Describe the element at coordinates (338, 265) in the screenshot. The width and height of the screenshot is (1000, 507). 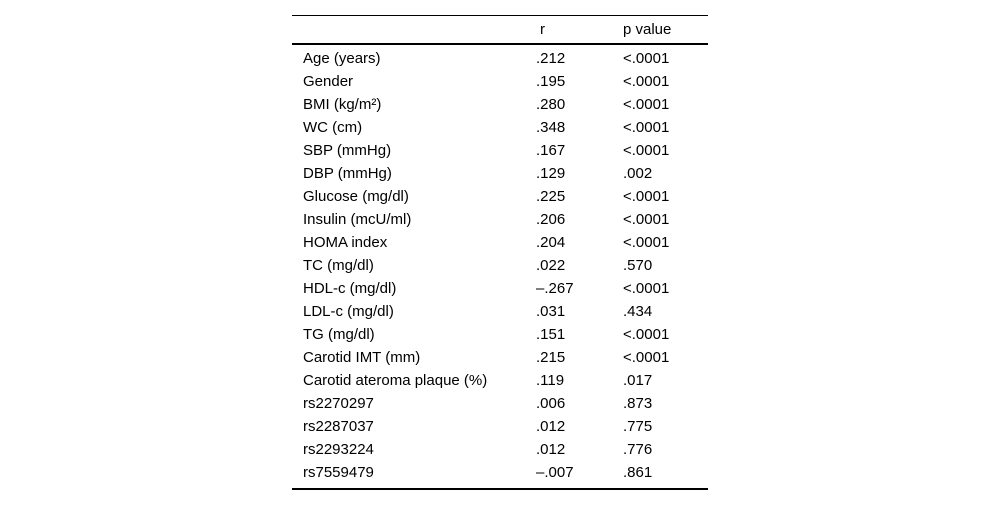
I see `row-label: TC (mg/dl)` at that location.